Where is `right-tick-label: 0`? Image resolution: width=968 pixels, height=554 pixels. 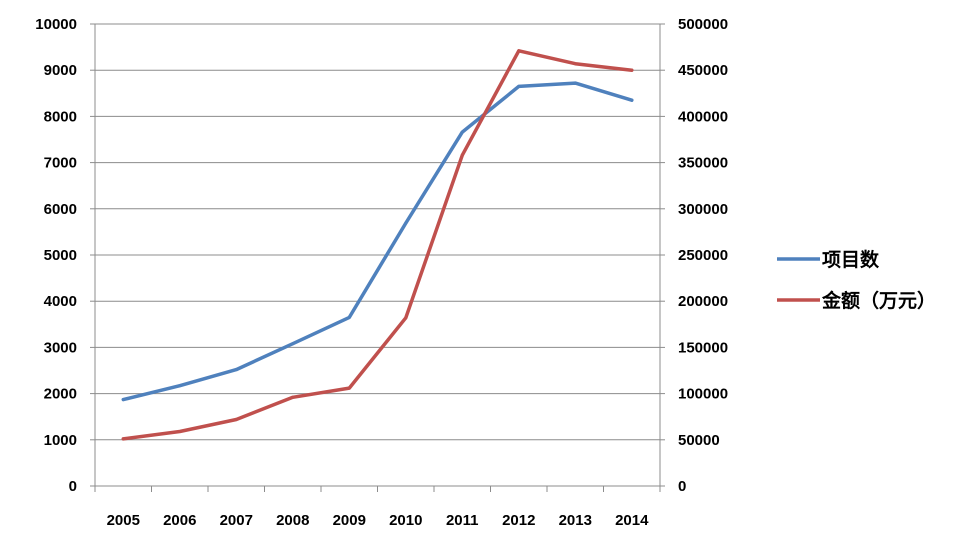 right-tick-label: 0 is located at coordinates (682, 486).